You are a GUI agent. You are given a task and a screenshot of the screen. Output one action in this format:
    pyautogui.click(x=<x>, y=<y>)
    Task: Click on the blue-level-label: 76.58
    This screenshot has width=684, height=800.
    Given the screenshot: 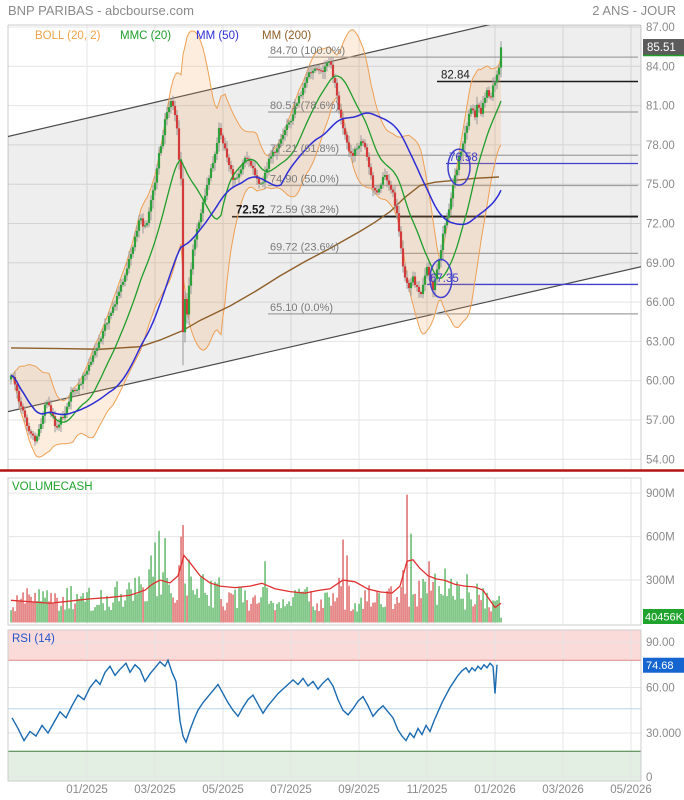 What is the action you would take?
    pyautogui.click(x=463, y=158)
    